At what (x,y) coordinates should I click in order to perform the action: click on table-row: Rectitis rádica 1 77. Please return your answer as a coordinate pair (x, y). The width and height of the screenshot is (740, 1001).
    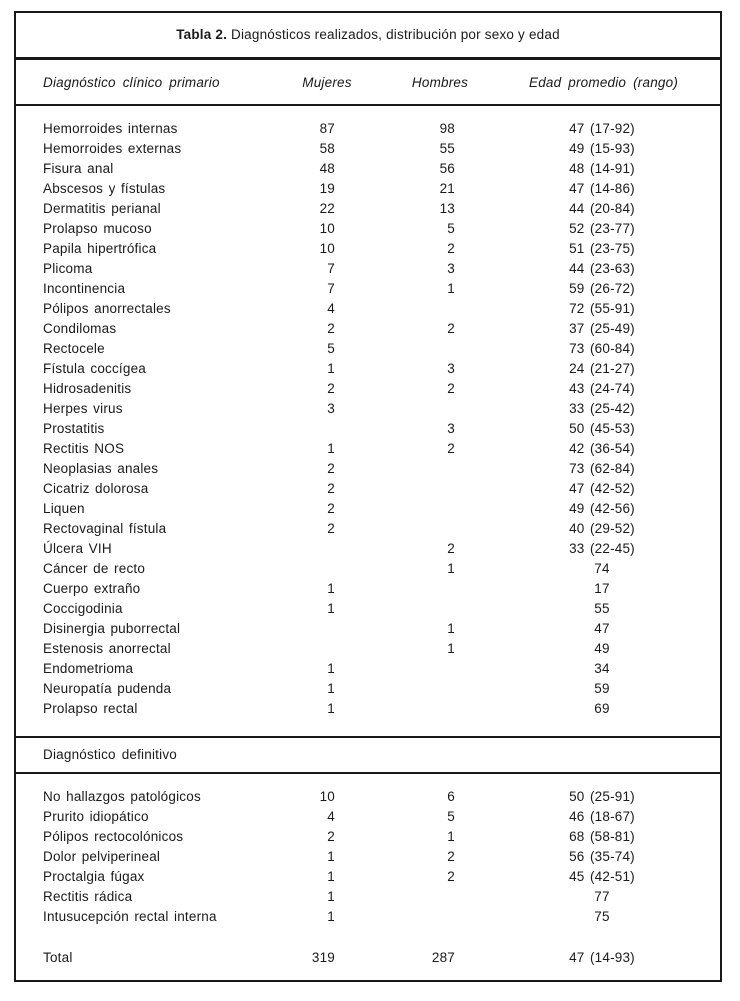
    Looking at the image, I should click on (368, 896).